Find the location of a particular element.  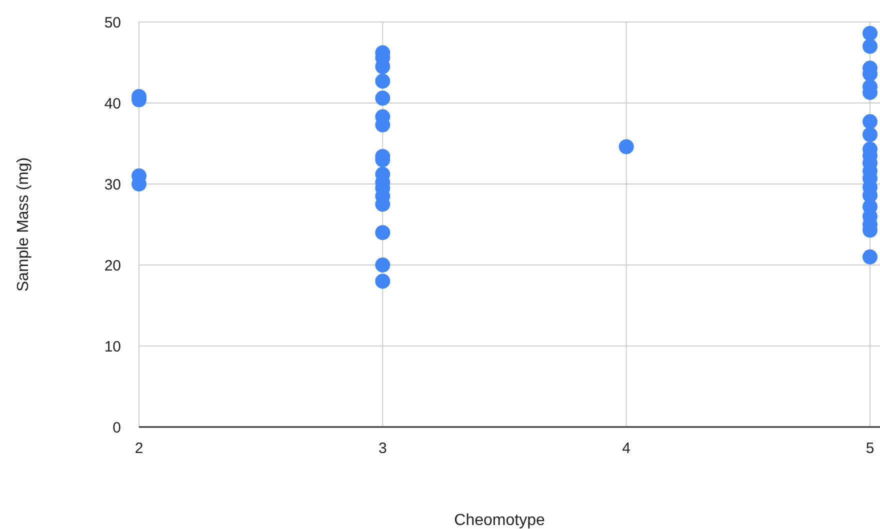

y-tick-label: 20 is located at coordinates (112, 265).